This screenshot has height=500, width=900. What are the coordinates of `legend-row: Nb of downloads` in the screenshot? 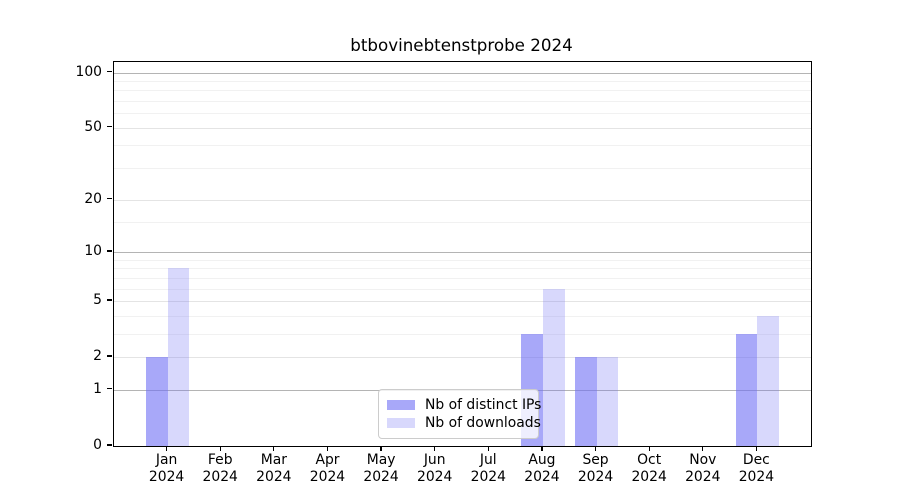 It's located at (464, 423).